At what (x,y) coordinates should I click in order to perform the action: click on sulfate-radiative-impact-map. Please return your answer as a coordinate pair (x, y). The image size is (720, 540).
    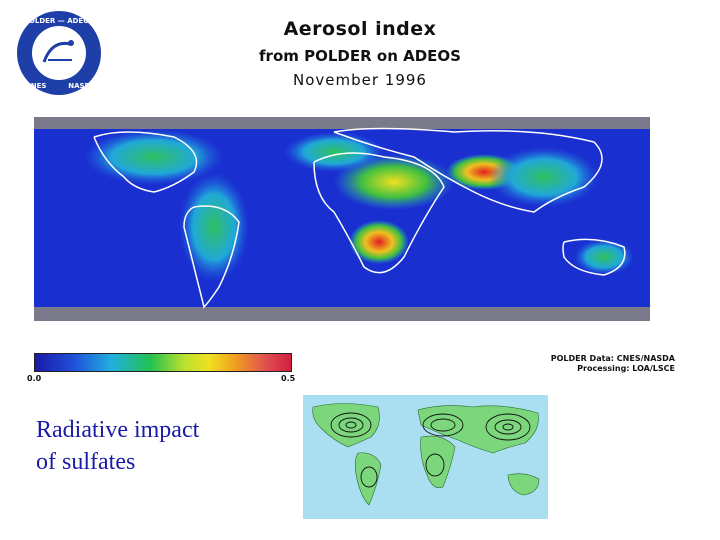
    Looking at the image, I should click on (425, 457).